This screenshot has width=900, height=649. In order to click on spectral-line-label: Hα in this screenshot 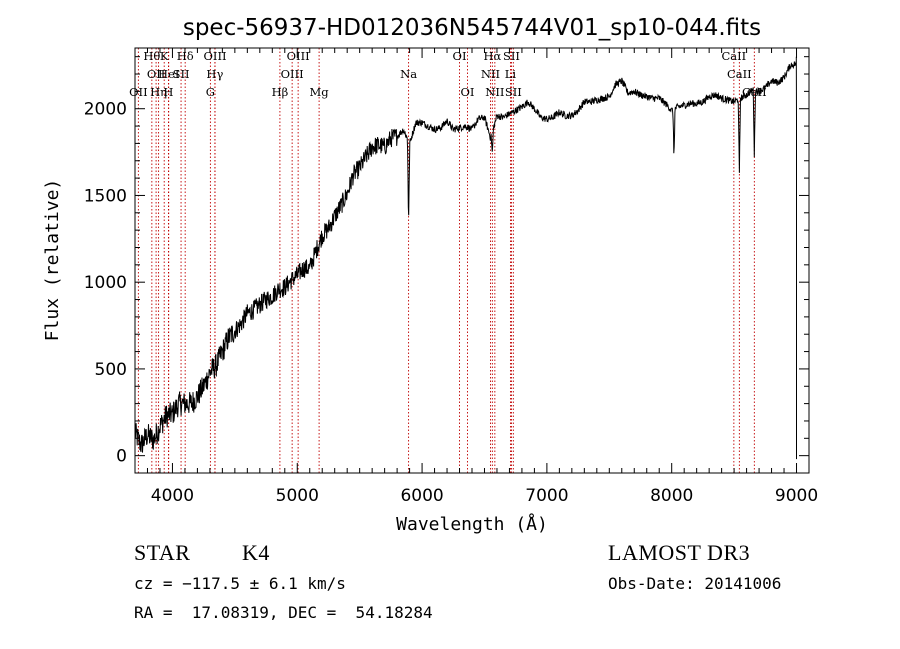, I will do `click(492, 56)`.